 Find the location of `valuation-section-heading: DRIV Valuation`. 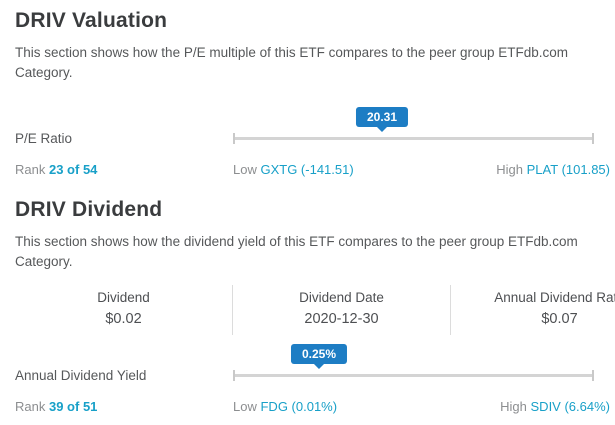

valuation-section-heading: DRIV Valuation is located at coordinates (91, 20).